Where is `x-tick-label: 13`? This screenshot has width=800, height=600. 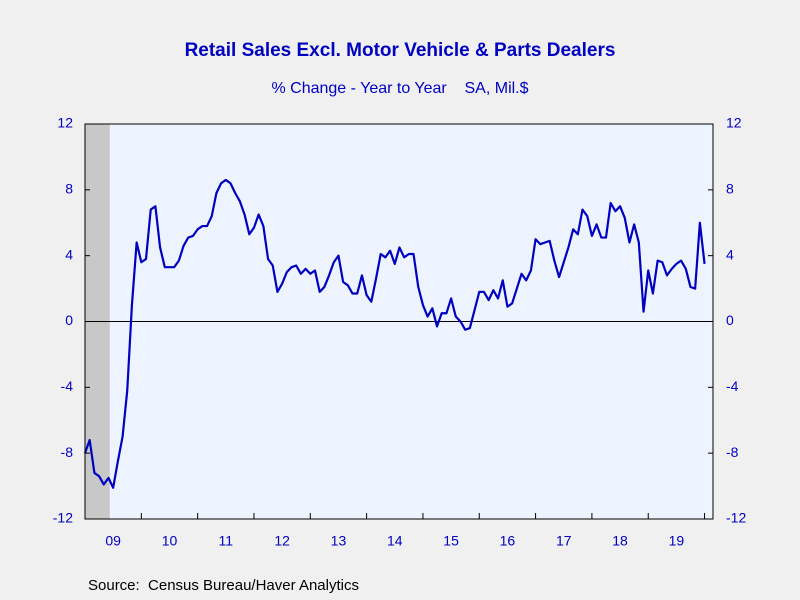
x-tick-label: 13 is located at coordinates (339, 541).